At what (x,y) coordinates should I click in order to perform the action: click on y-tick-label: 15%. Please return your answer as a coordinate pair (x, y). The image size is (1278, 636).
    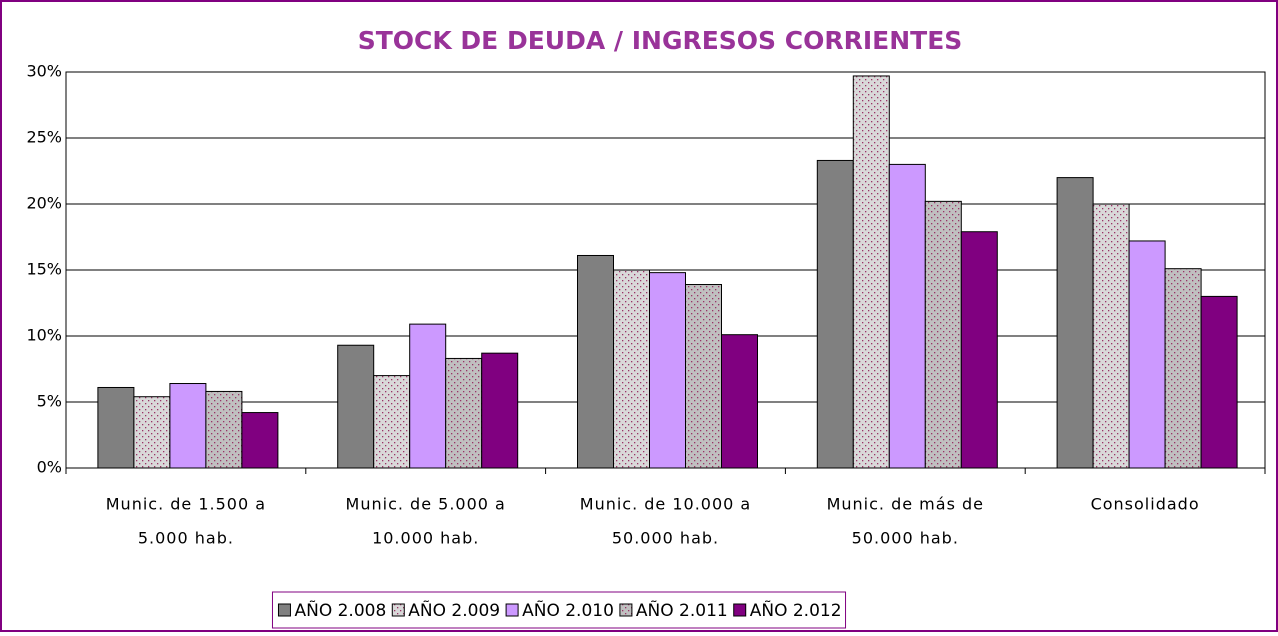
    Looking at the image, I should click on (44, 269).